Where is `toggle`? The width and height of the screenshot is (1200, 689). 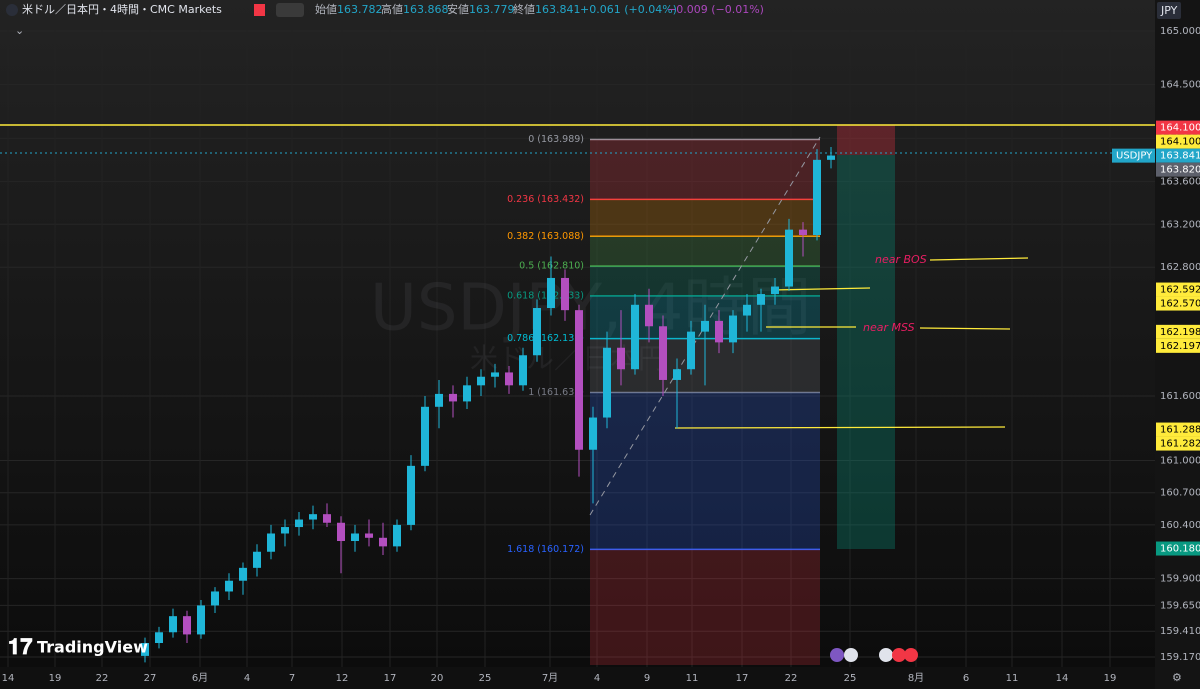
toggle is located at coordinates (290, 10).